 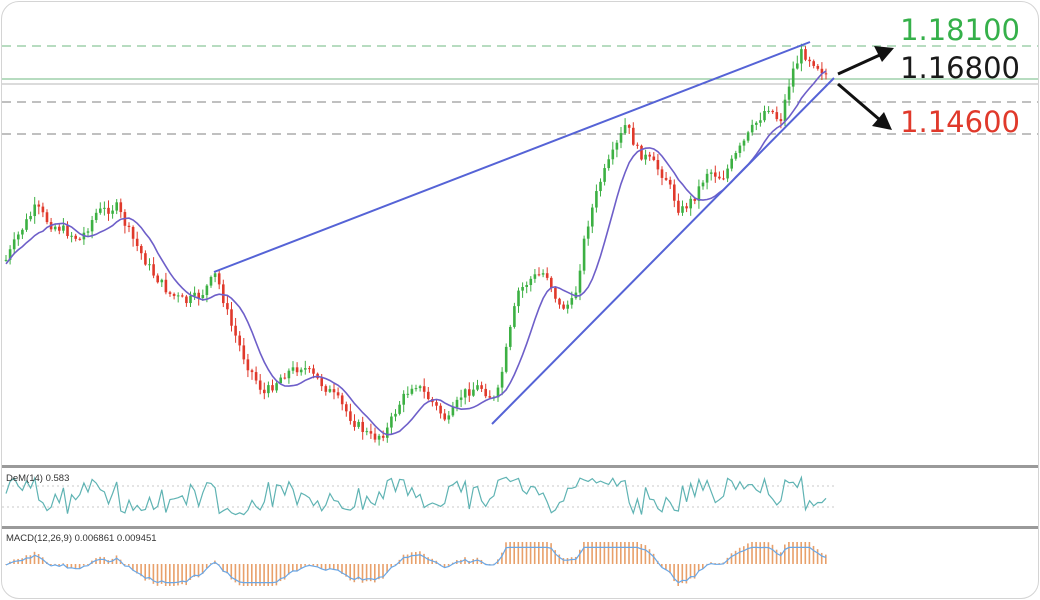 I want to click on dem-line, so click(x=416, y=495).